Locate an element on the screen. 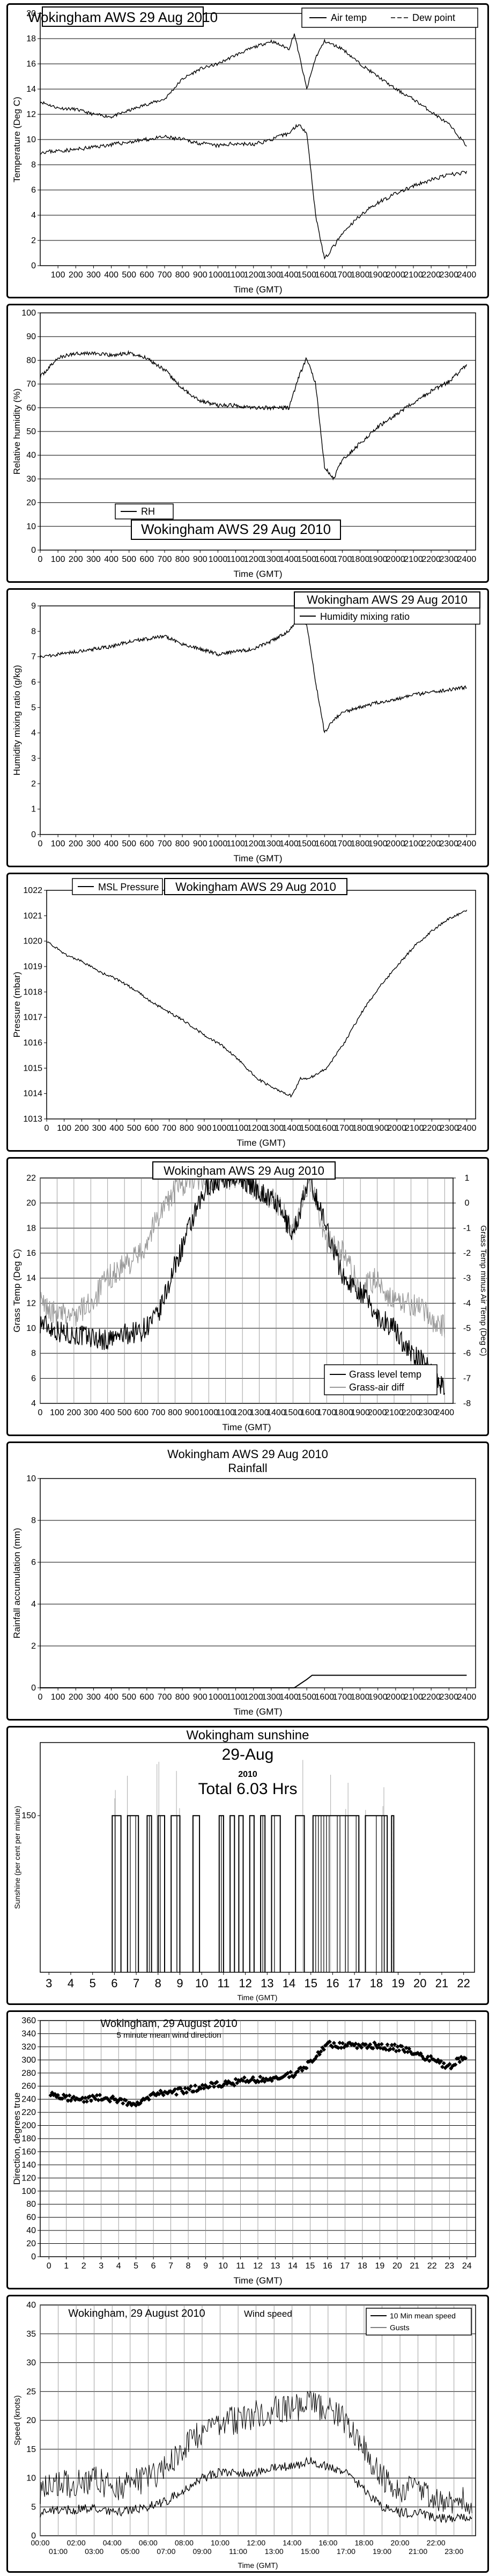 This screenshot has height=2576, width=504. x-tick-label: 20 is located at coordinates (419, 1983).